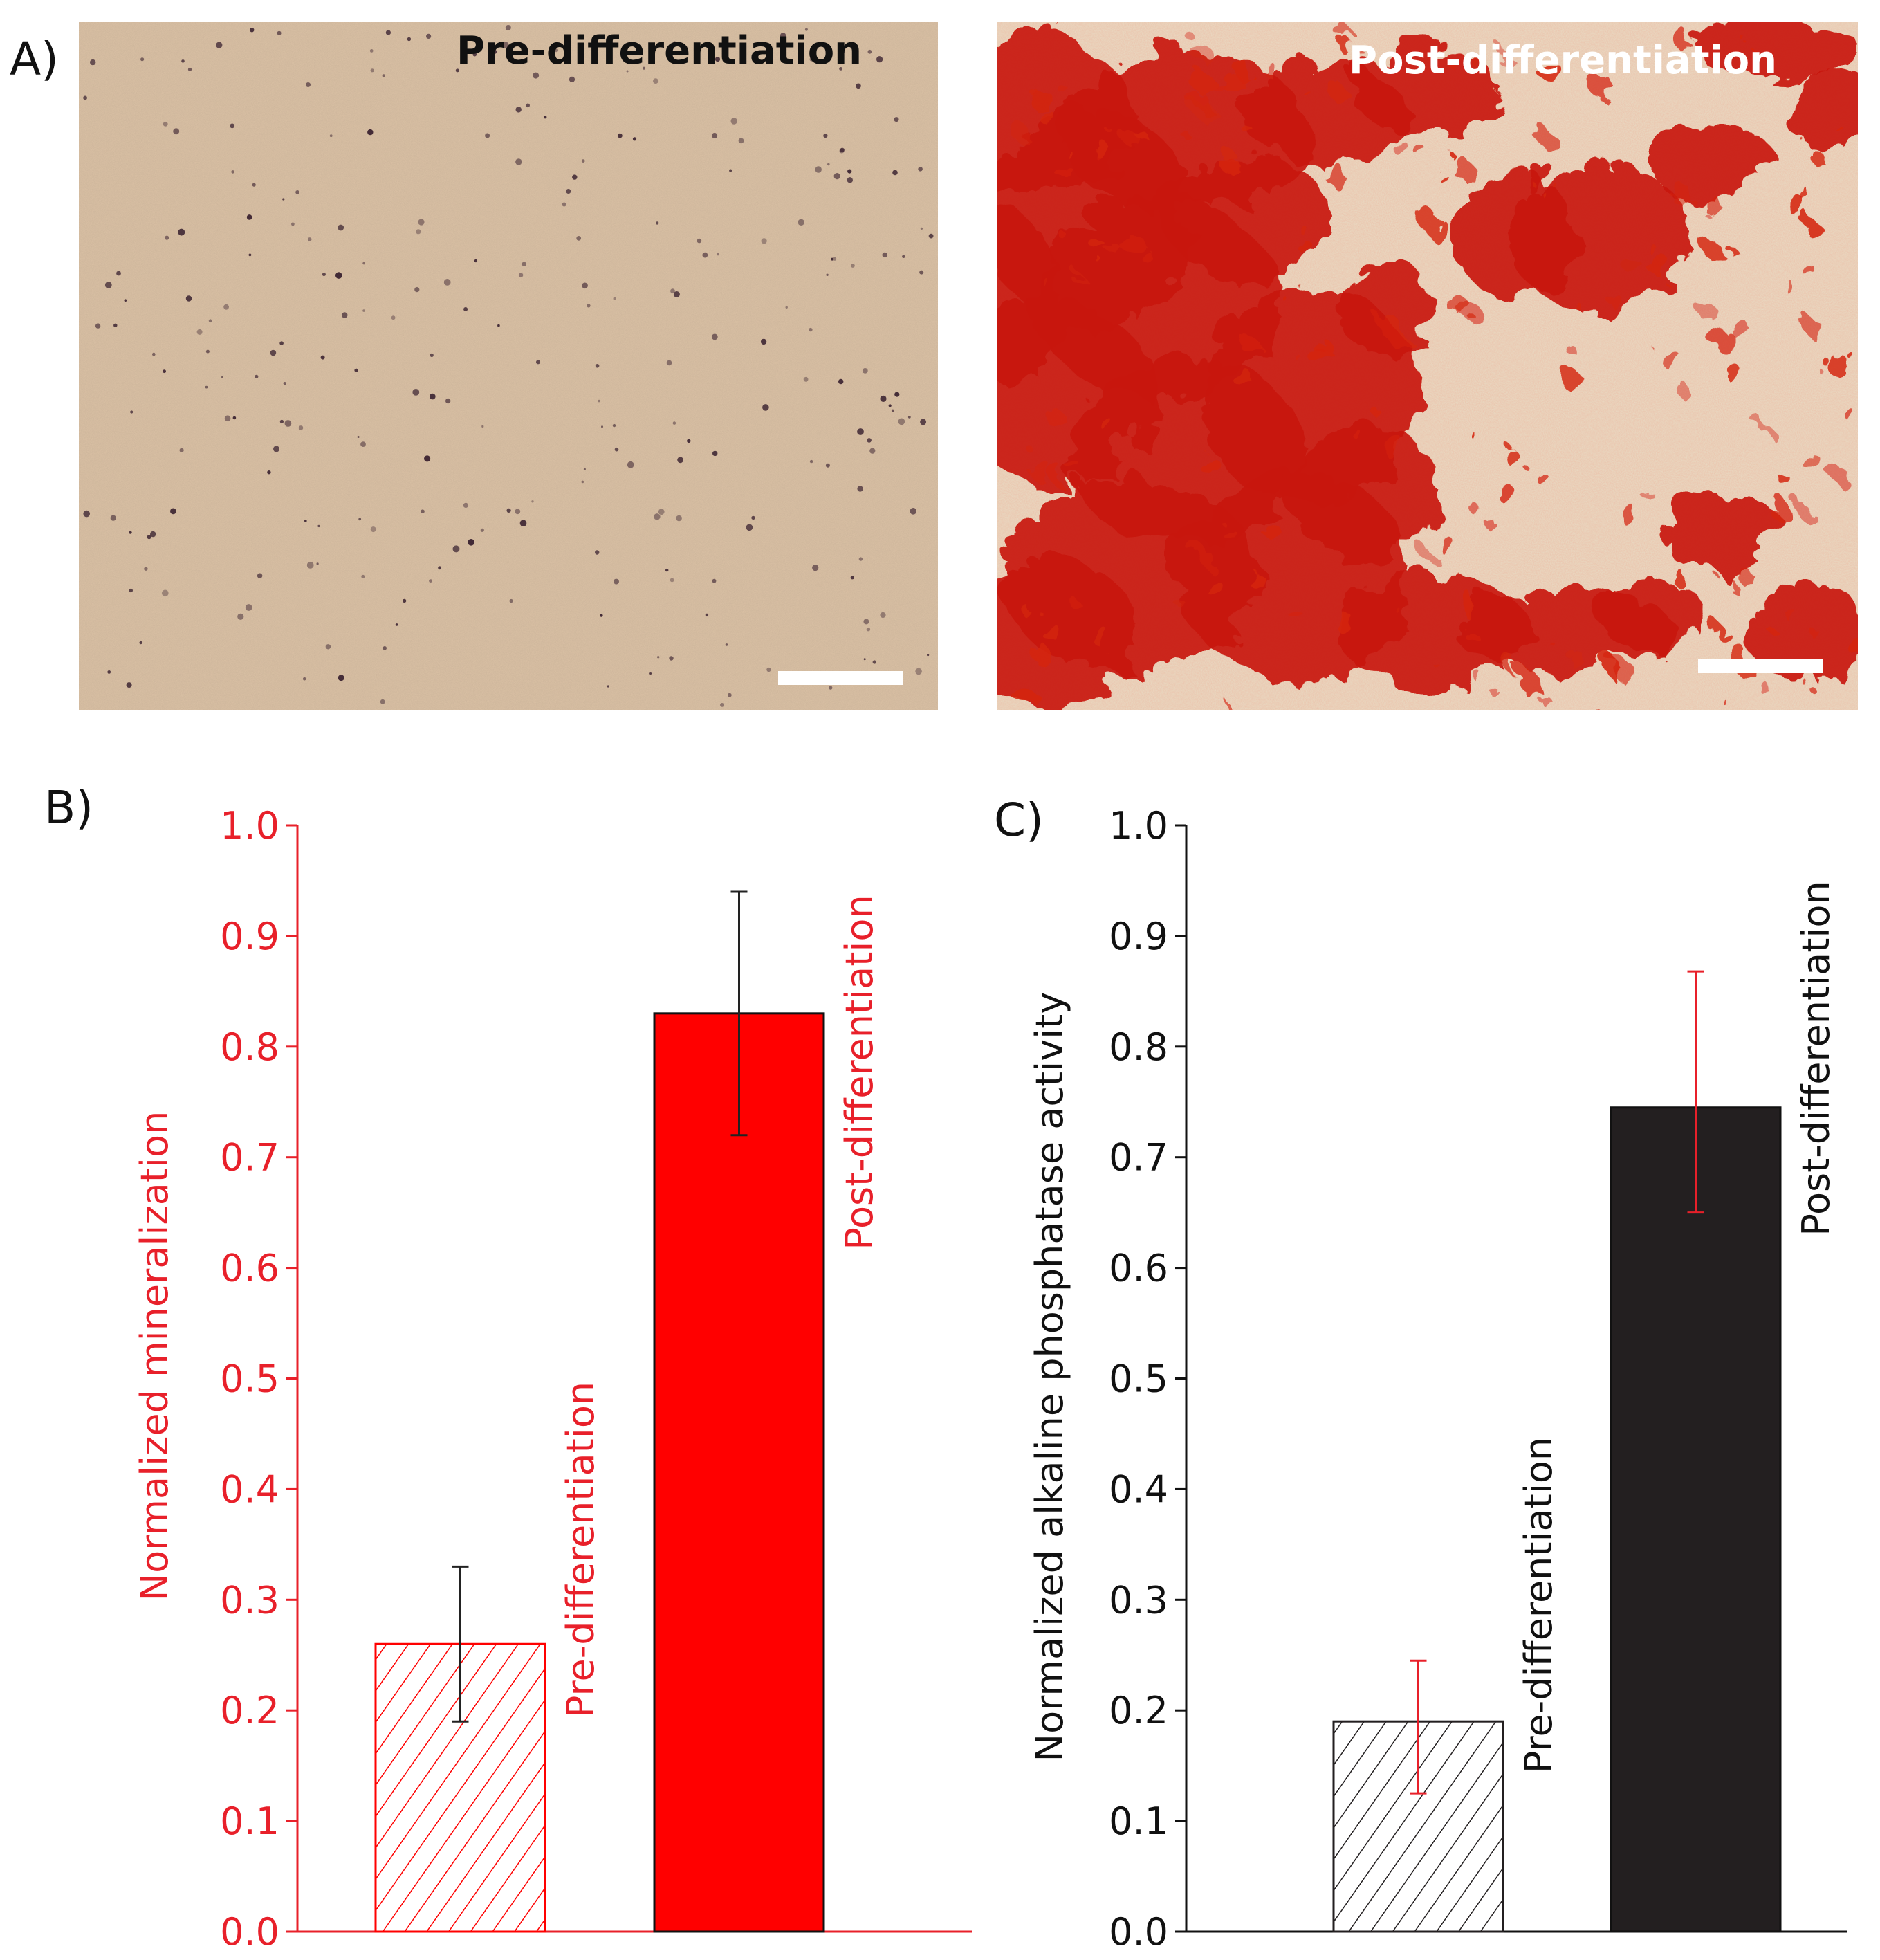 The height and width of the screenshot is (1960, 1880). Describe the element at coordinates (1538, 1605) in the screenshot. I see `bar-label-pre-differentiation: Pre-differentiation` at that location.